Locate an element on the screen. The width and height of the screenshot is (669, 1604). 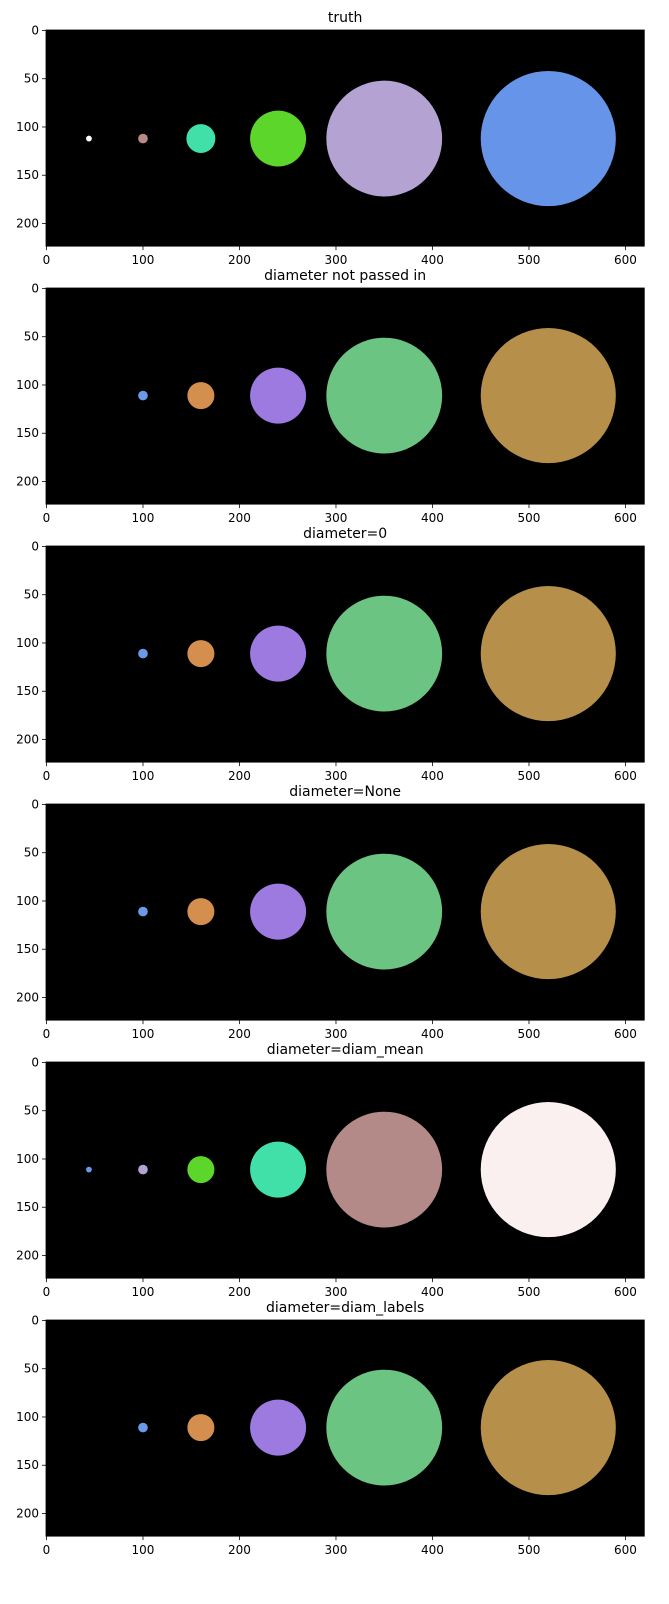
subplot-title: truth is located at coordinates (345, 18).